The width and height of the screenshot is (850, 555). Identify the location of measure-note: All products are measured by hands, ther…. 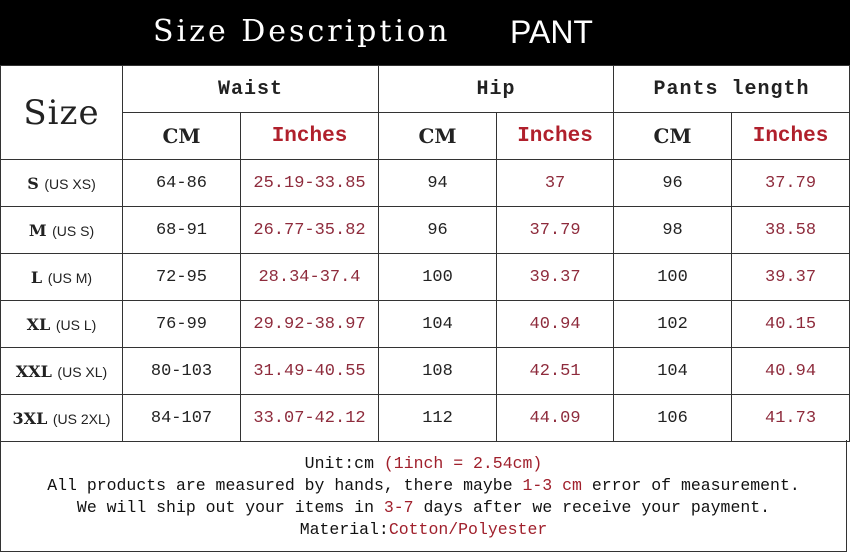
(423, 486).